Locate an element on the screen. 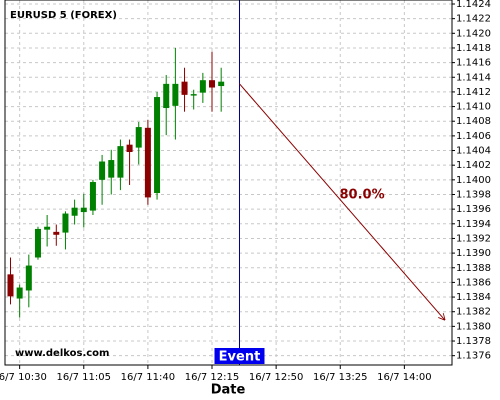 Image resolution: width=500 pixels, height=400 pixels. y-tick-label: 1.1420 is located at coordinates (473, 33).